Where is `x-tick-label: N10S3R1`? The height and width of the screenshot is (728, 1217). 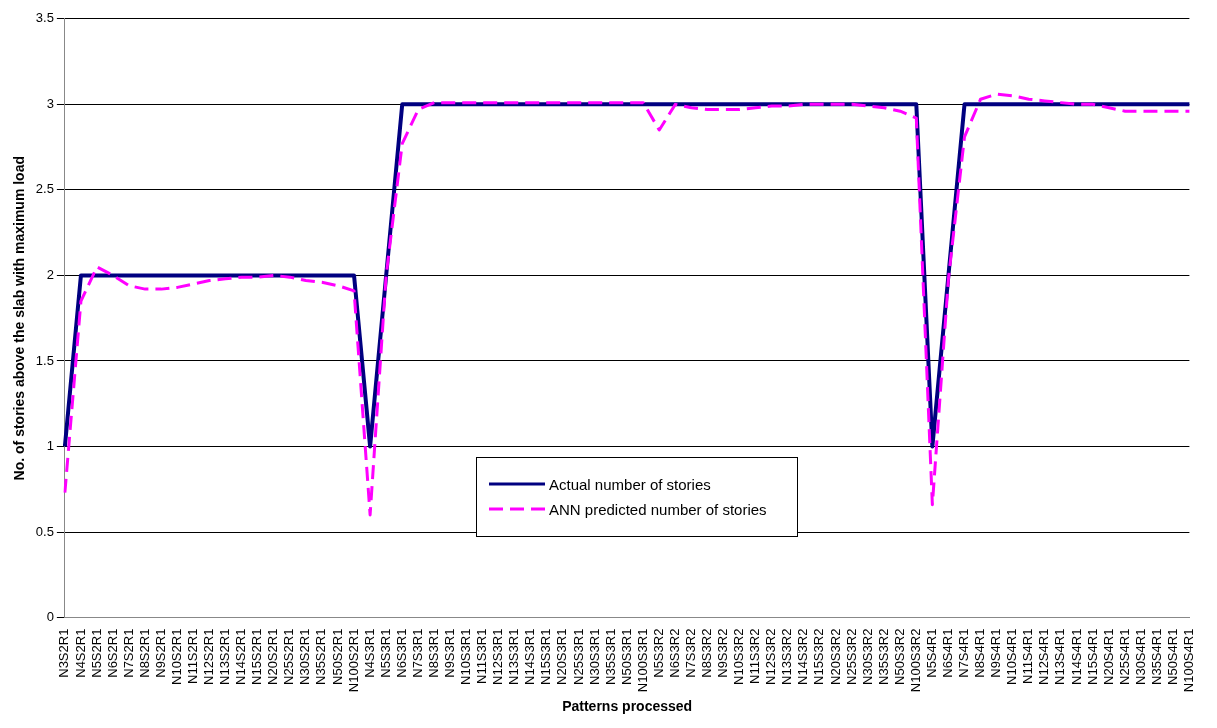
x-tick-label: N10S3R1 is located at coordinates (466, 656).